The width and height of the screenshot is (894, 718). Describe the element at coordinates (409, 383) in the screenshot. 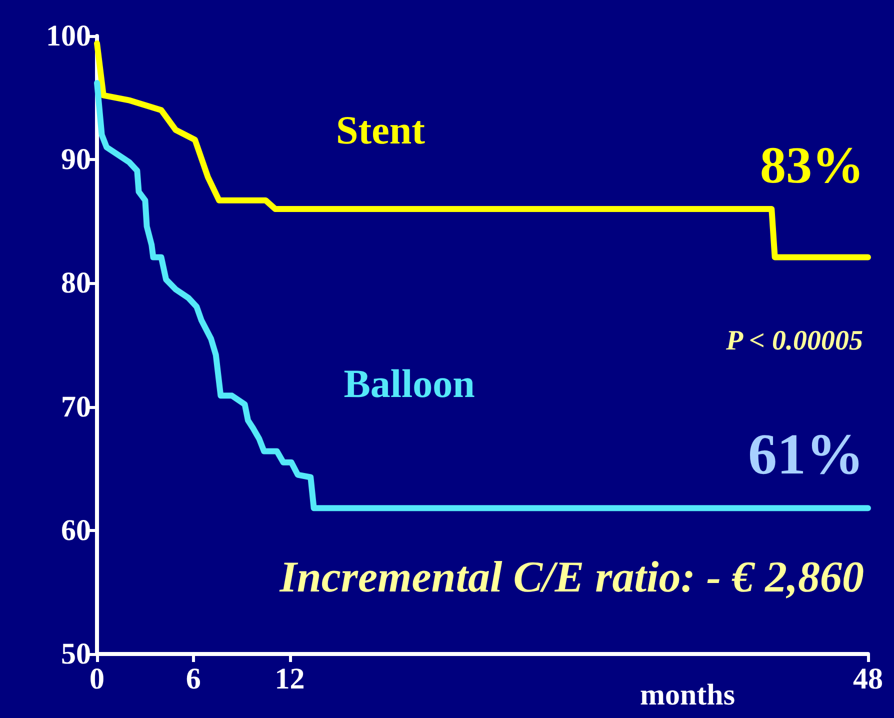

I see `series-label: Balloon` at that location.